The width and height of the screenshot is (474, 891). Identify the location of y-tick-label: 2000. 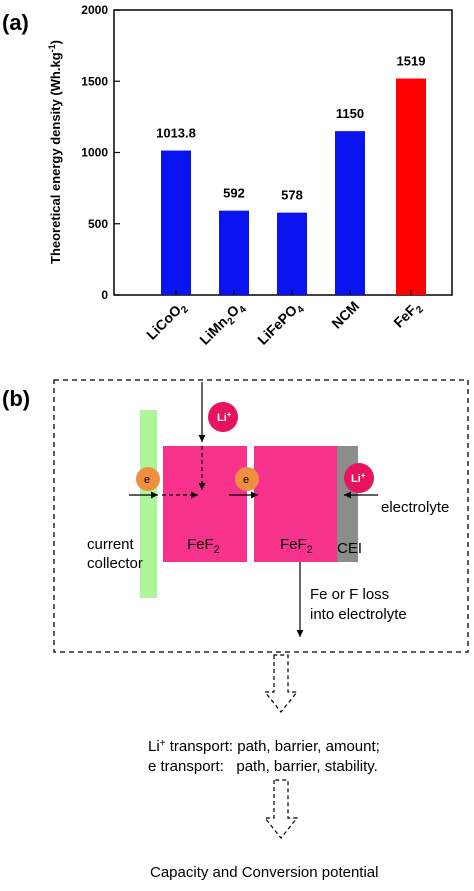
(94, 10).